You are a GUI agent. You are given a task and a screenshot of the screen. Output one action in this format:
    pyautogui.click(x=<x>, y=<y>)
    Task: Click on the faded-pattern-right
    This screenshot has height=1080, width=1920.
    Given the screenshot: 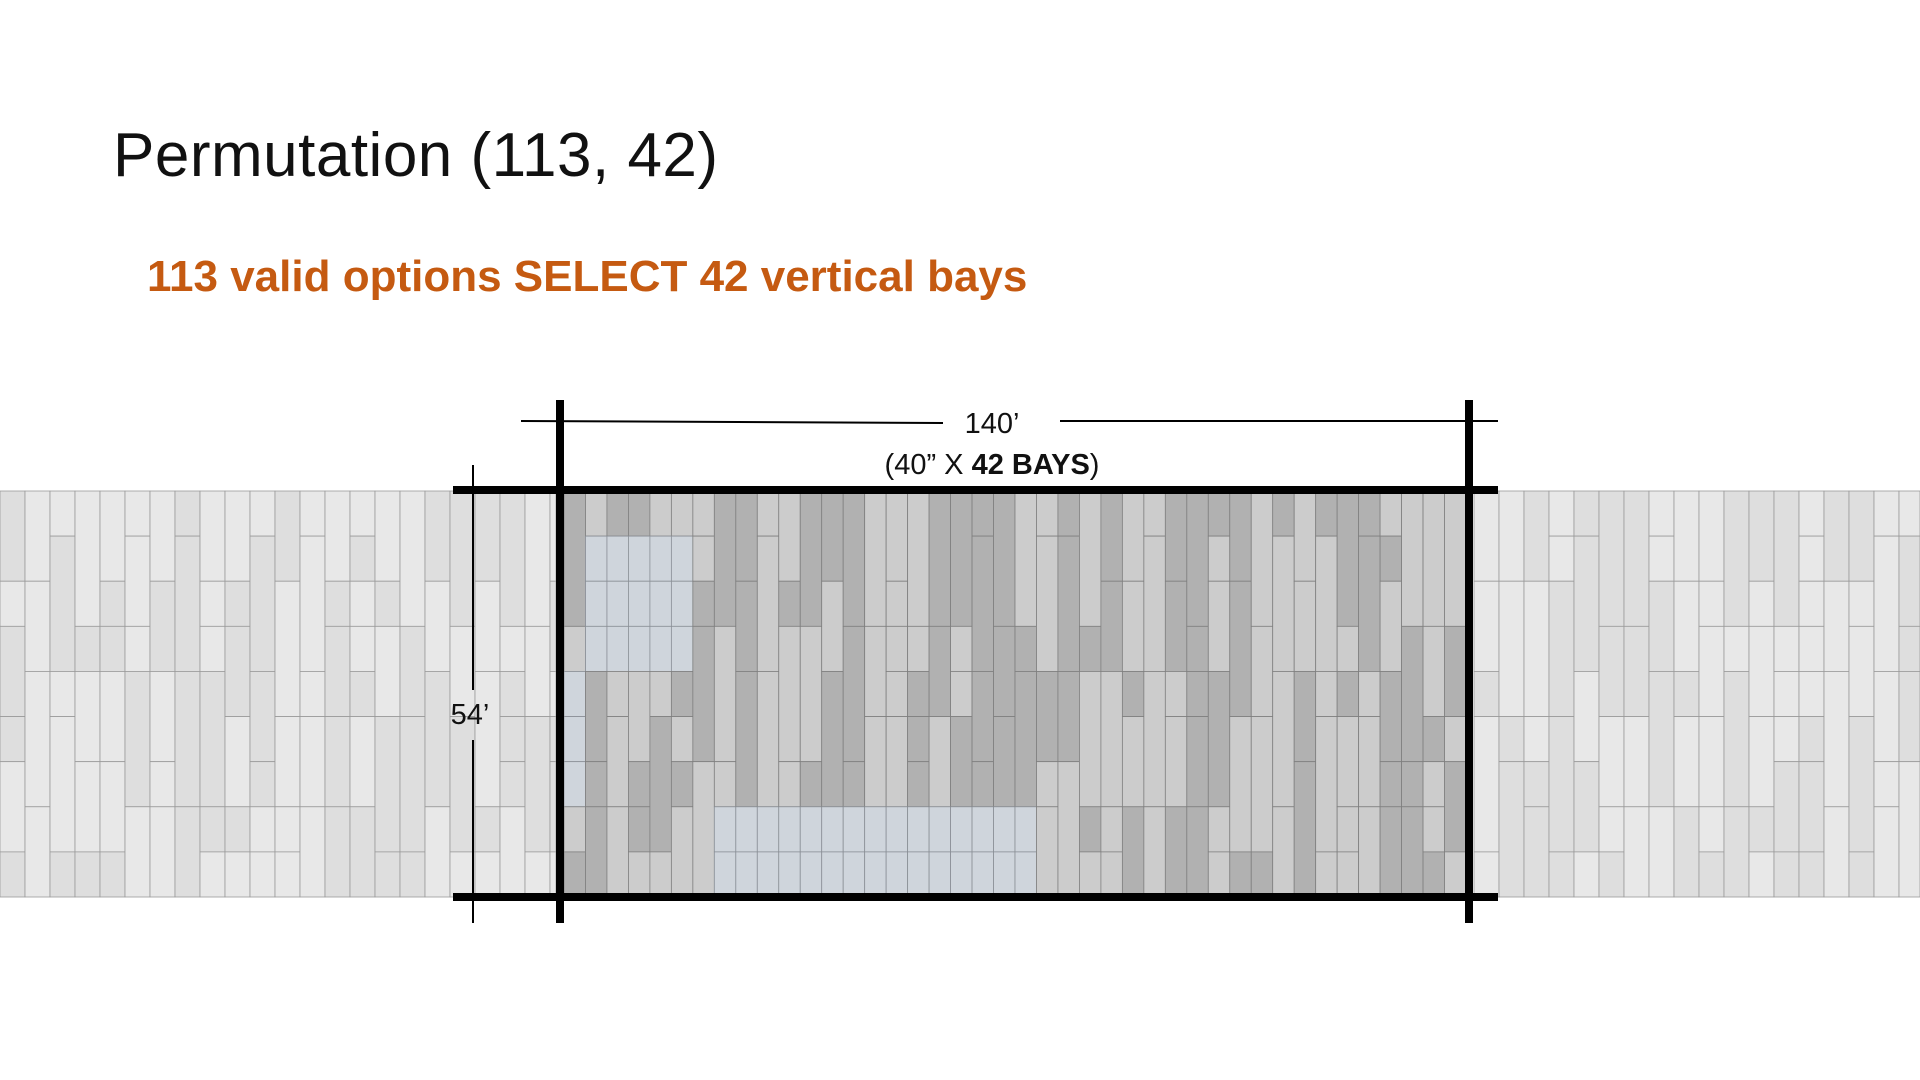 What is the action you would take?
    pyautogui.click(x=1696, y=694)
    